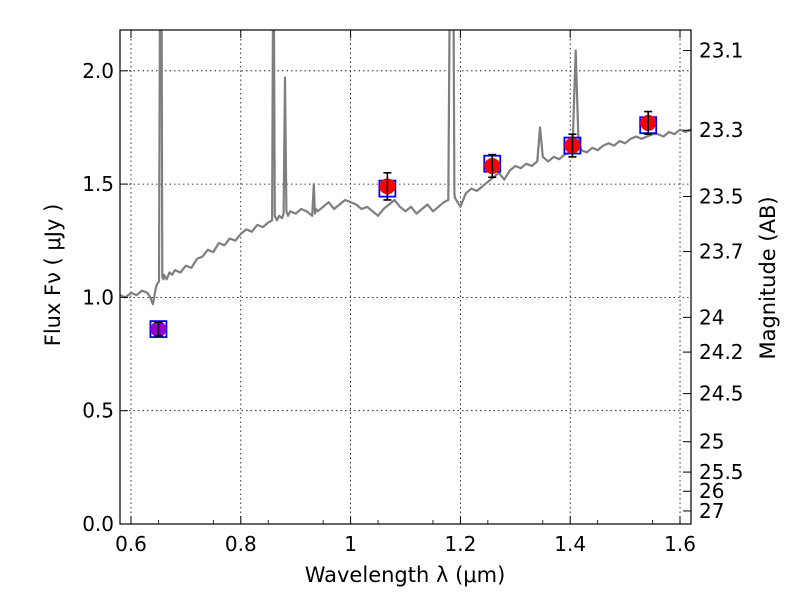 Image resolution: width=800 pixels, height=600 pixels. Describe the element at coordinates (711, 317) in the screenshot. I see `right-tick-label: 24` at that location.